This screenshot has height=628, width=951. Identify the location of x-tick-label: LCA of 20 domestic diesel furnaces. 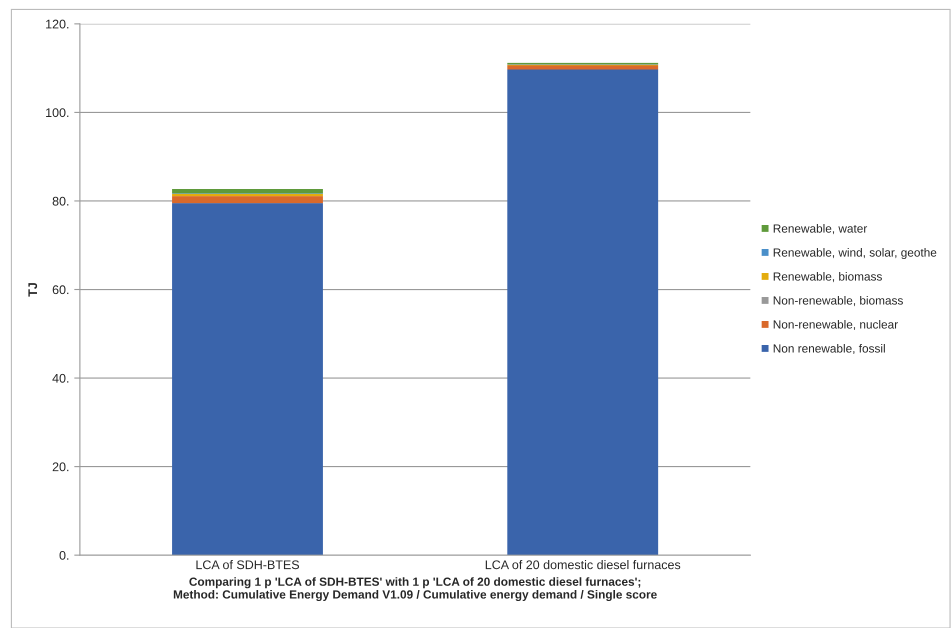
(583, 565).